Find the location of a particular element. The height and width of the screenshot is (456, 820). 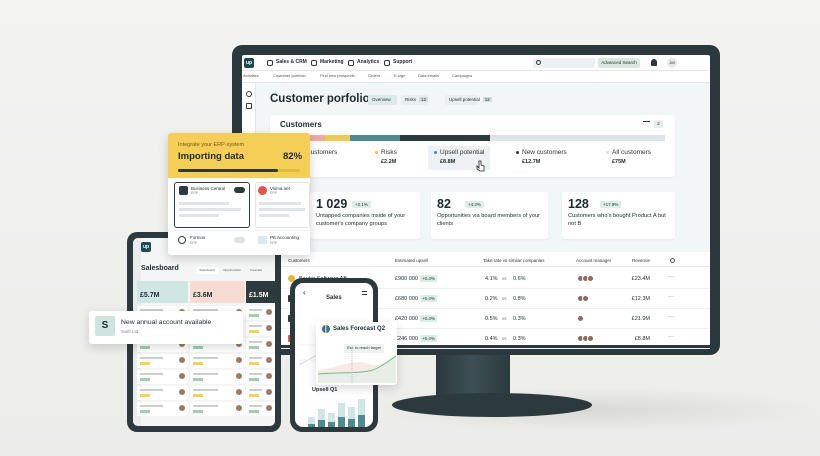

erp-name: Business Central is located at coordinates (208, 188).